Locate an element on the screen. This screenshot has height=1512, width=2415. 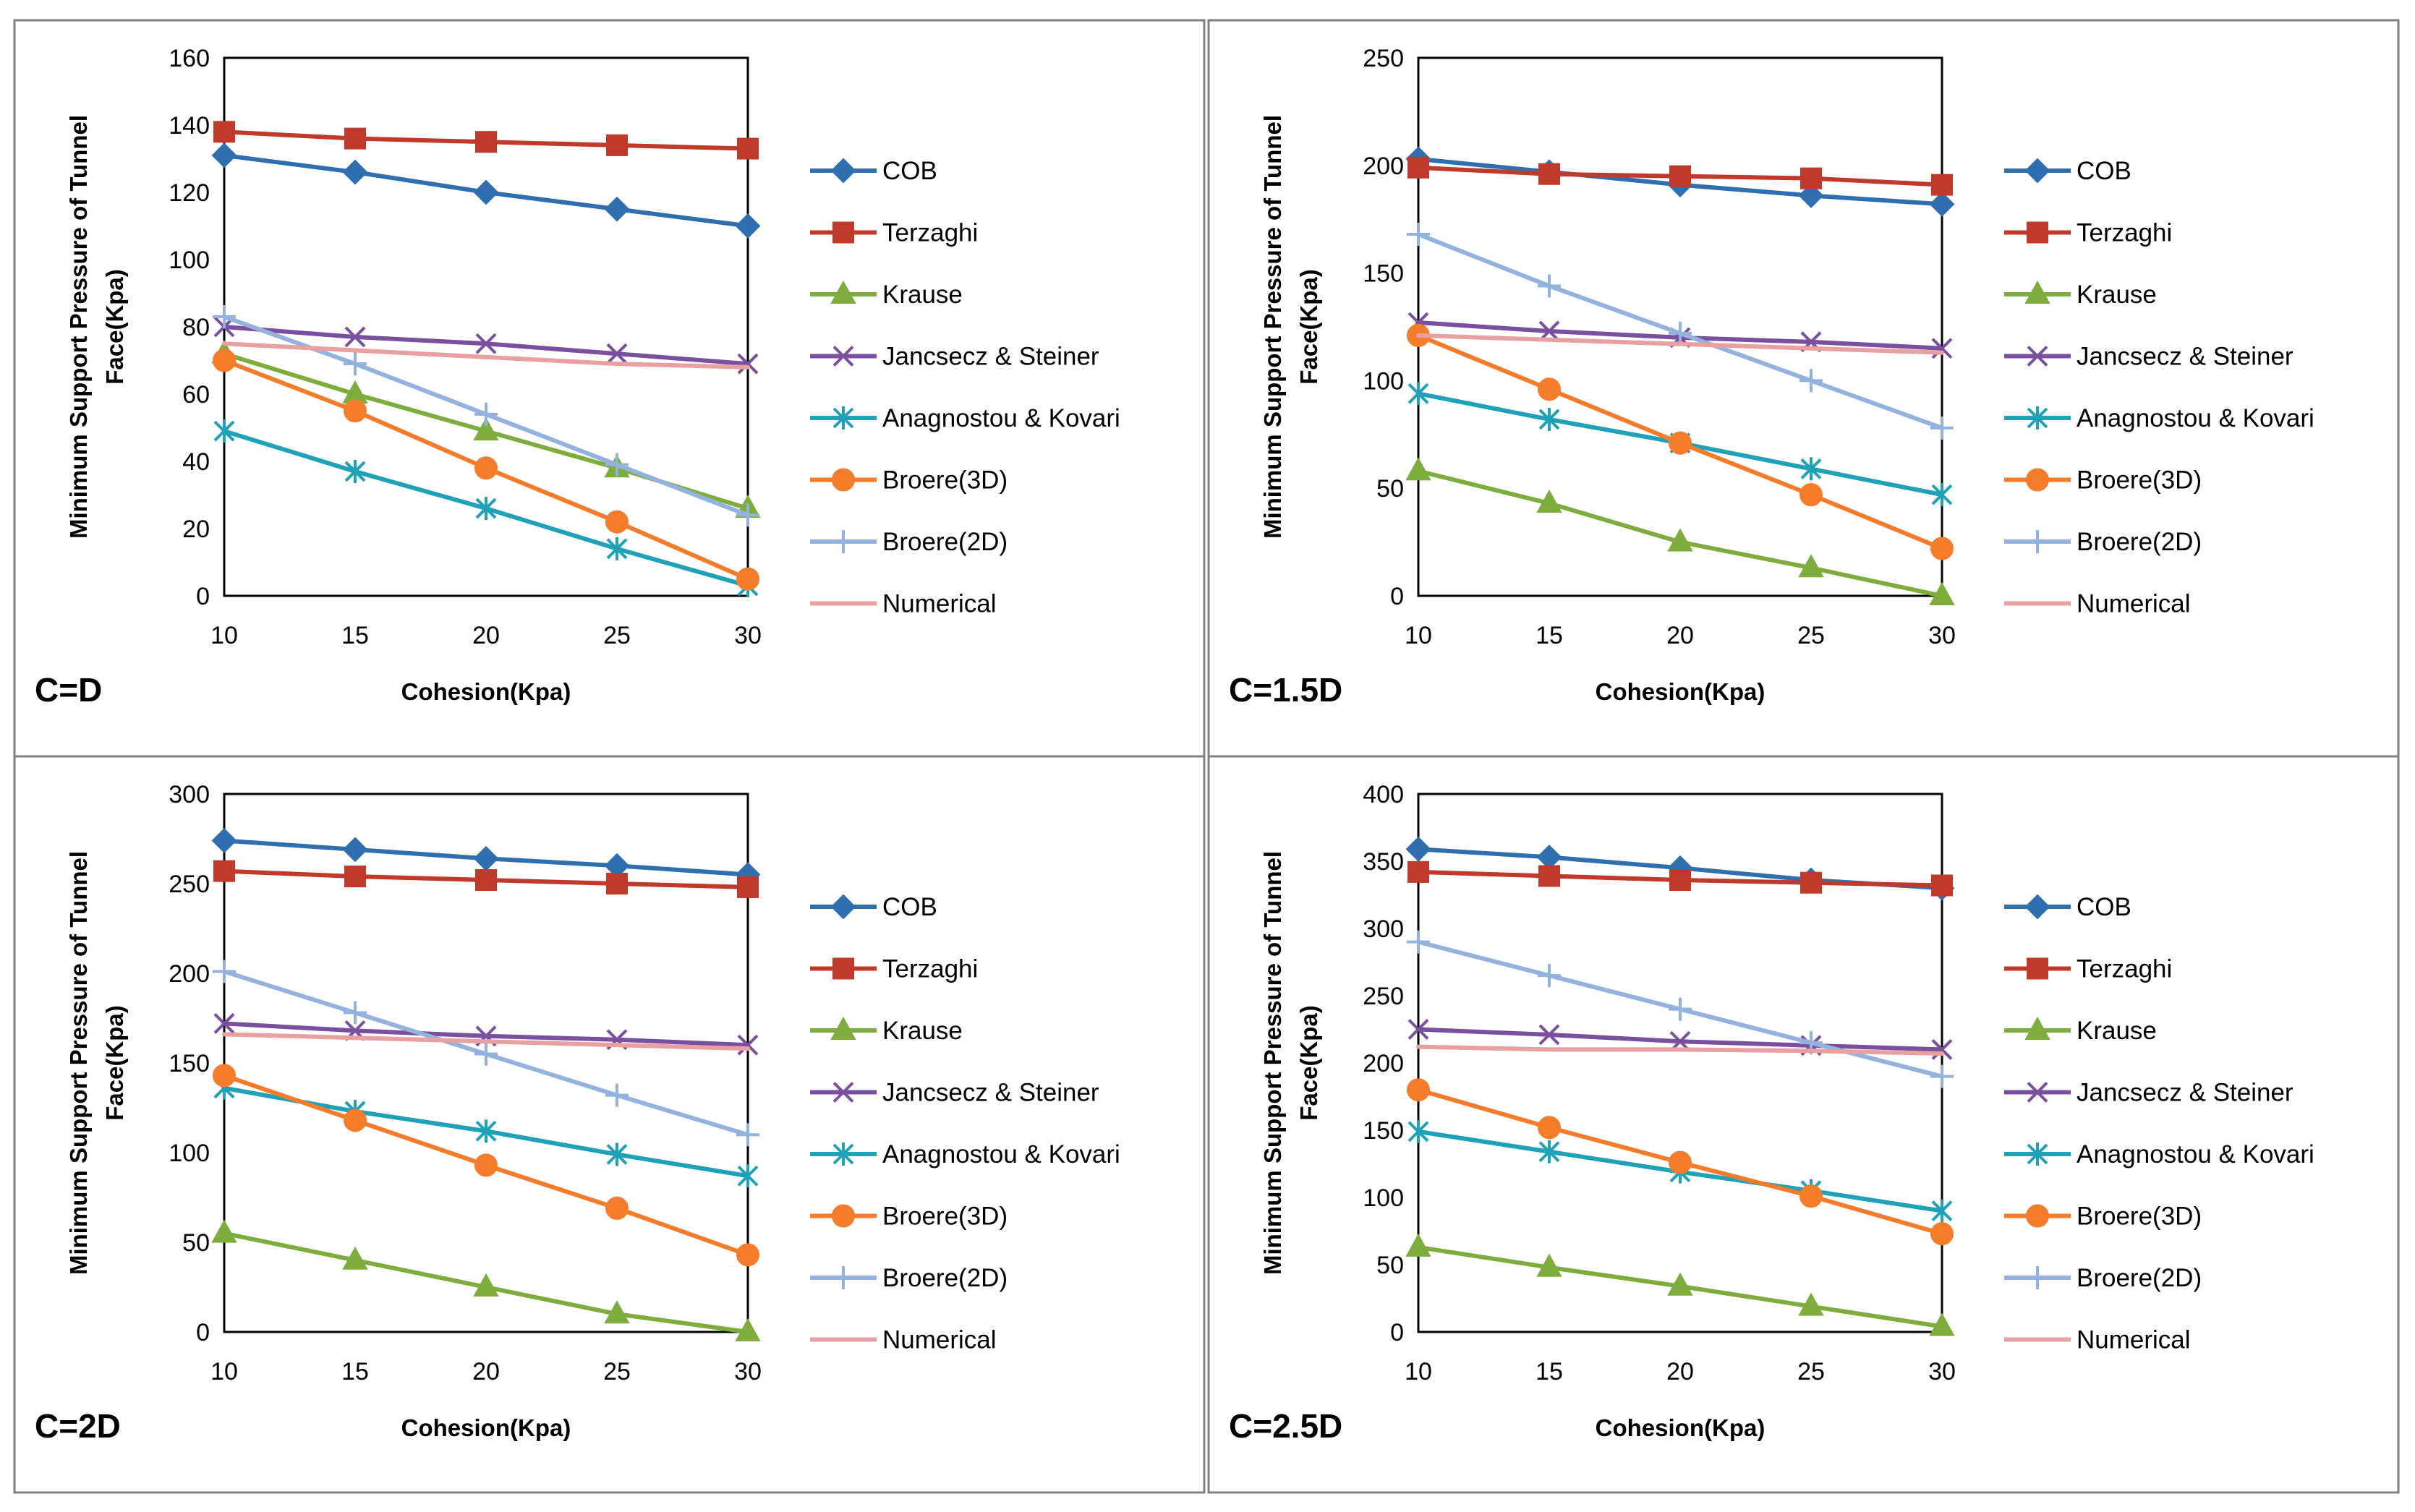
y-tick-label: 100 is located at coordinates (189, 260).